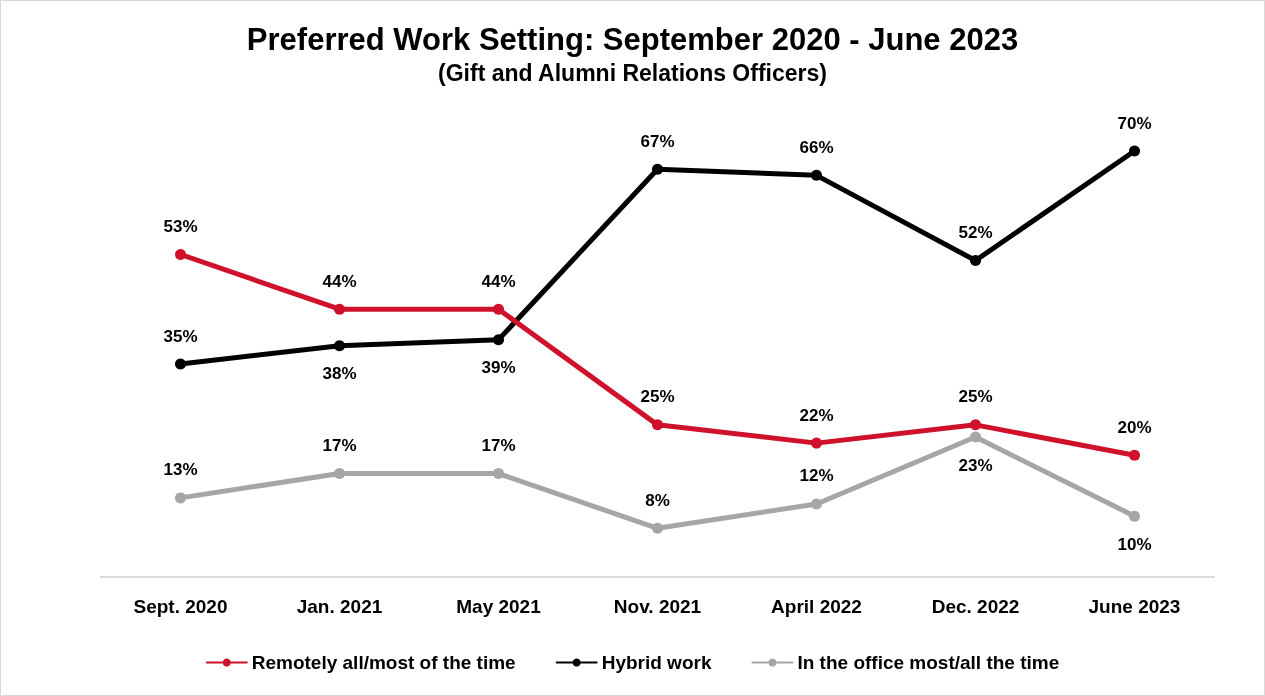 The height and width of the screenshot is (696, 1265). What do you see at coordinates (180, 336) in the screenshot?
I see `data-label: 35%` at bounding box center [180, 336].